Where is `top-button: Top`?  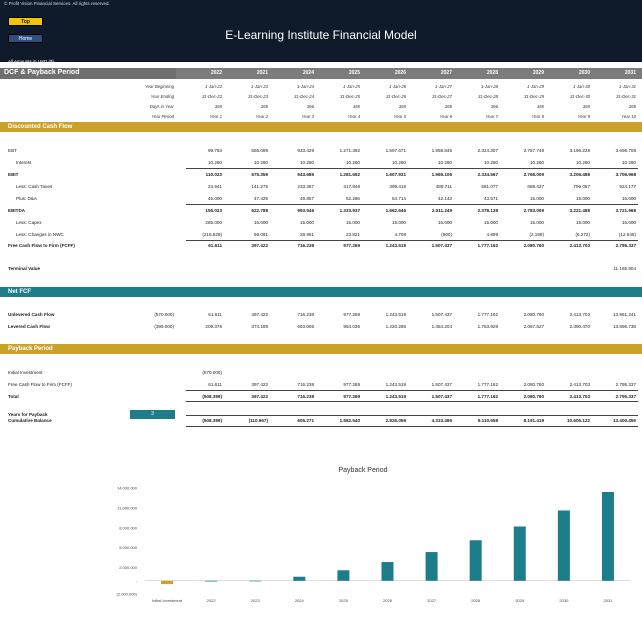
top-button: Top is located at coordinates (25, 21).